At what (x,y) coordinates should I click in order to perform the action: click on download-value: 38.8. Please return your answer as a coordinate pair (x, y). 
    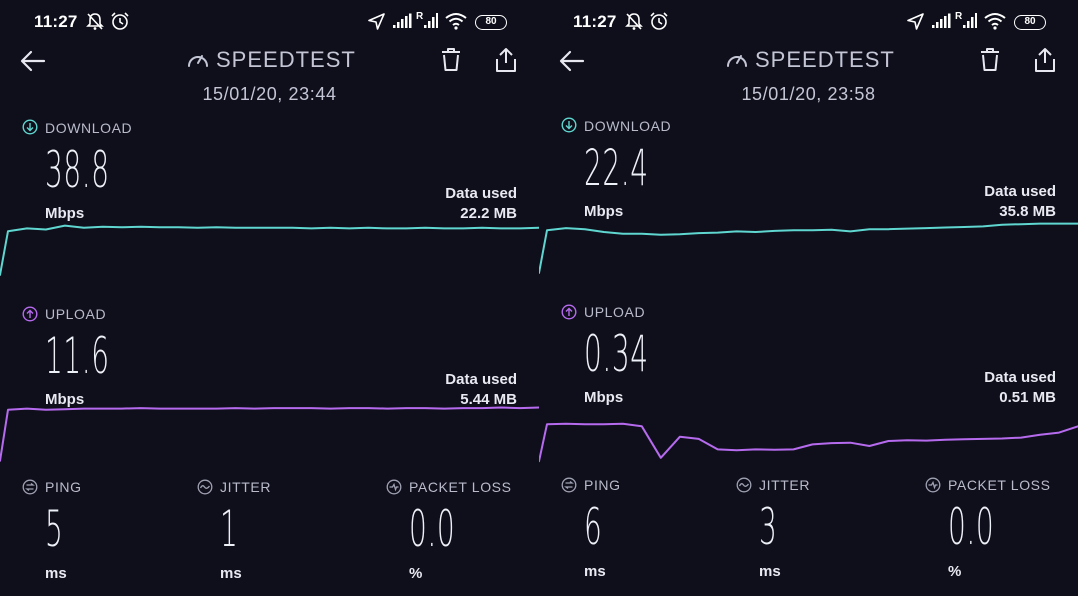
    Looking at the image, I should click on (77, 170).